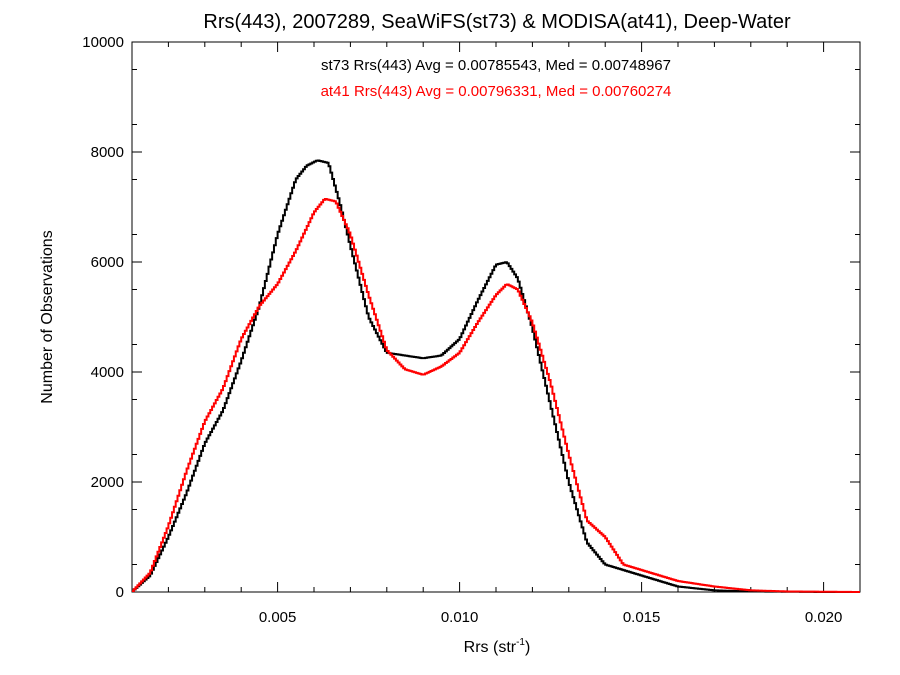 This screenshot has height=675, width=900. I want to click on x-axis-label-main: Rrs (str, so click(490, 647).